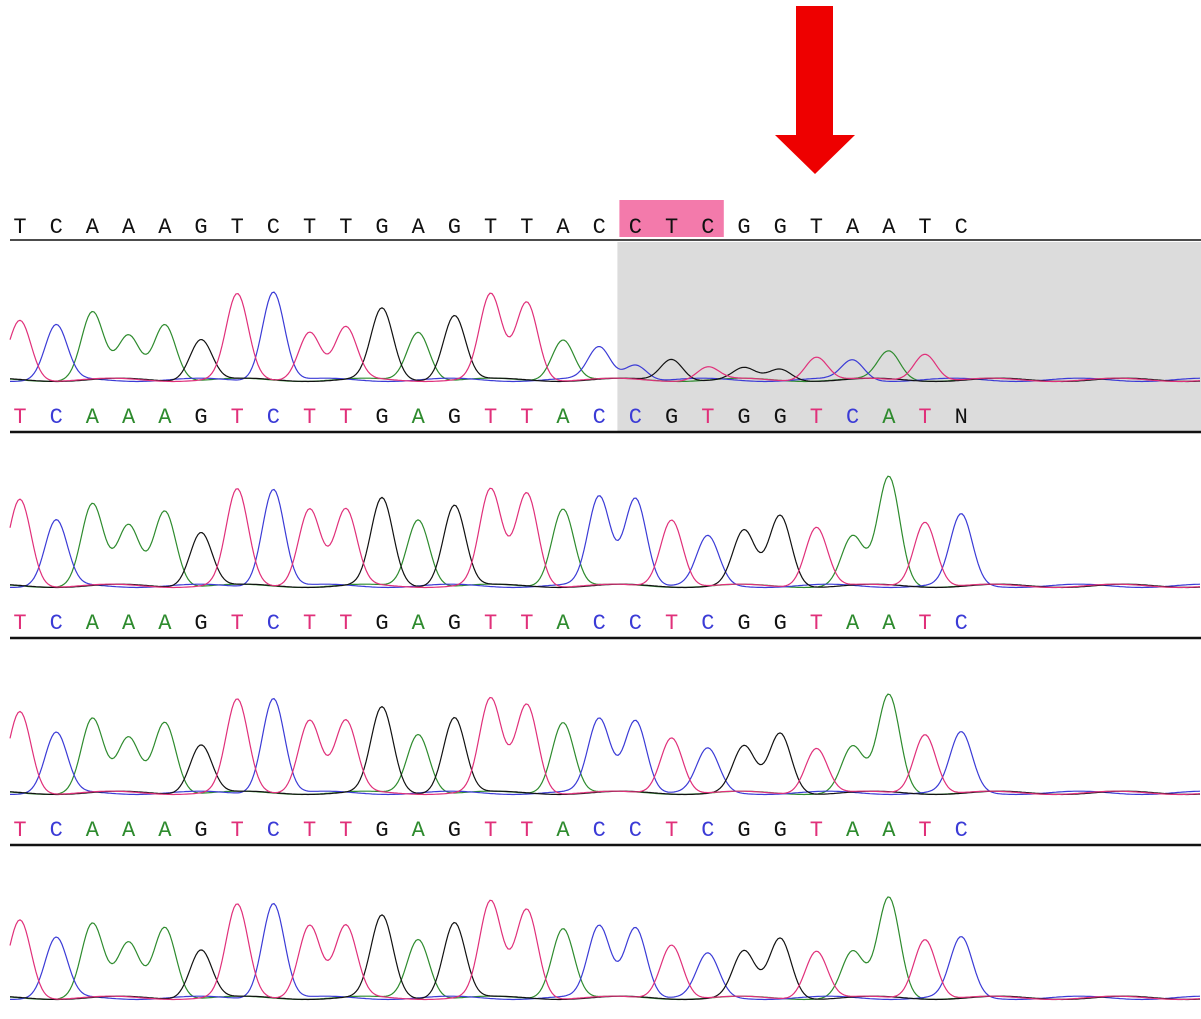 The height and width of the screenshot is (1019, 1201). Describe the element at coordinates (961, 417) in the screenshot. I see `base-call: N` at that location.